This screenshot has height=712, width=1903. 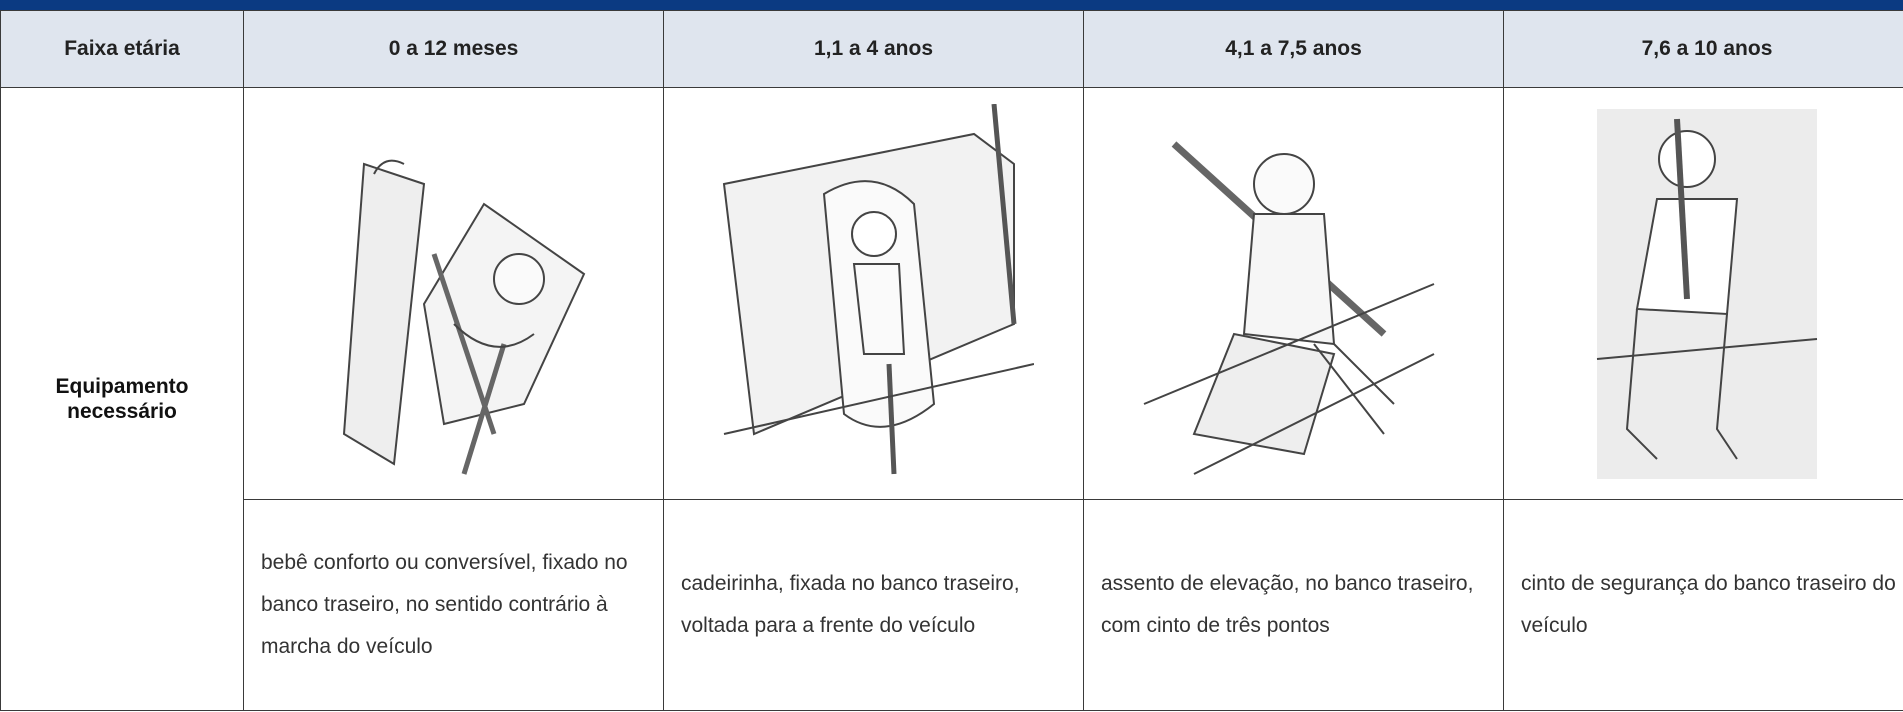 I want to click on belt-sketch, so click(x=1707, y=293).